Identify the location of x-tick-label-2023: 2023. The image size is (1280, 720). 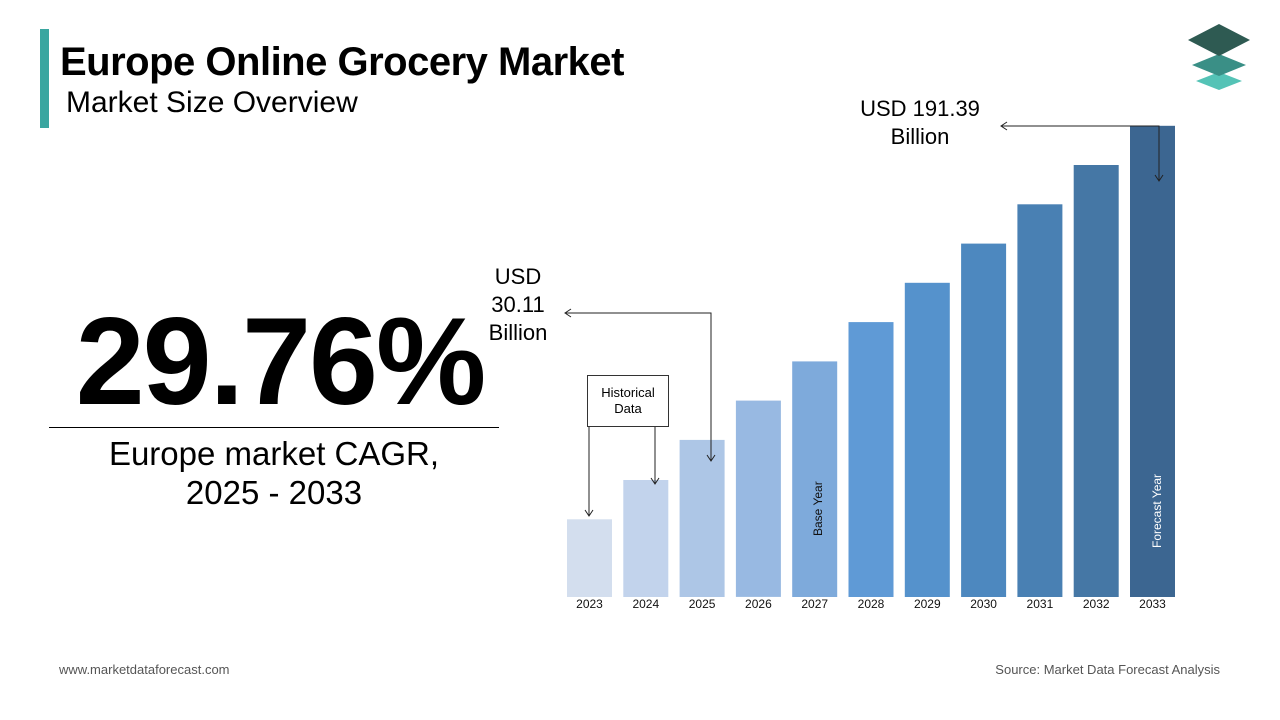
(589, 604).